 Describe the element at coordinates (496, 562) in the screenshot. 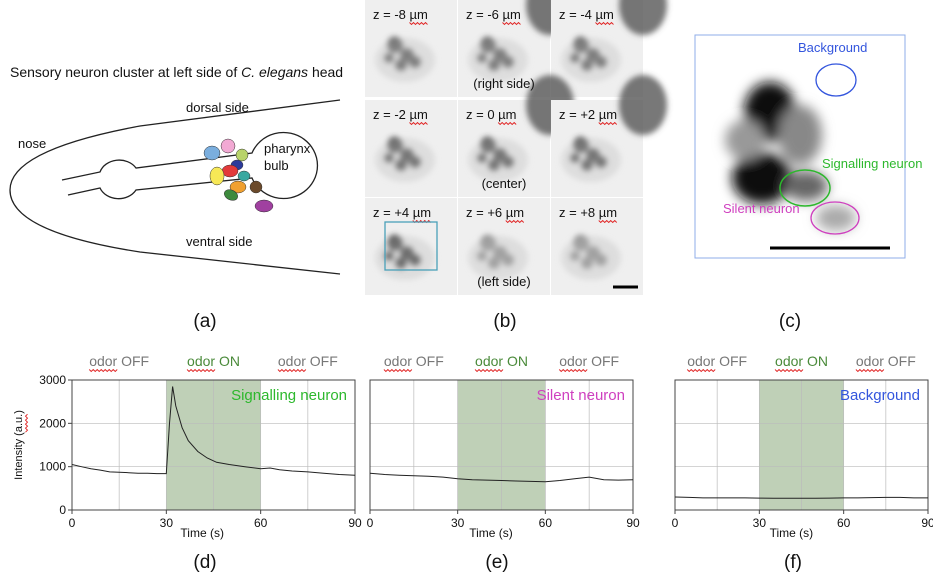

I see `panel-label: (e)` at that location.